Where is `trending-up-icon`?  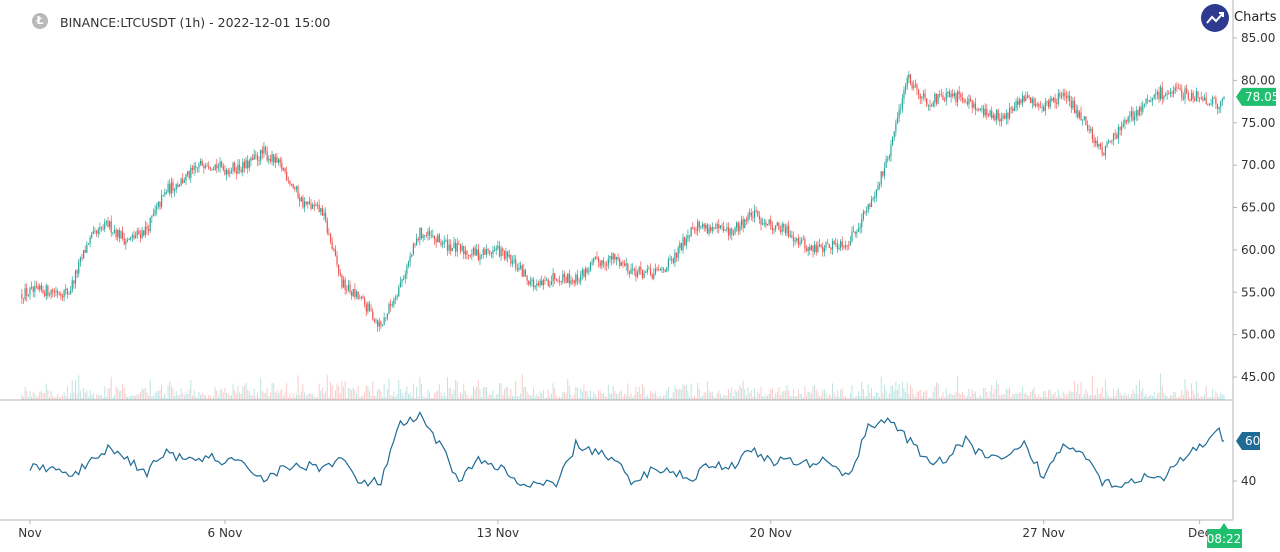 trending-up-icon is located at coordinates (1215, 18).